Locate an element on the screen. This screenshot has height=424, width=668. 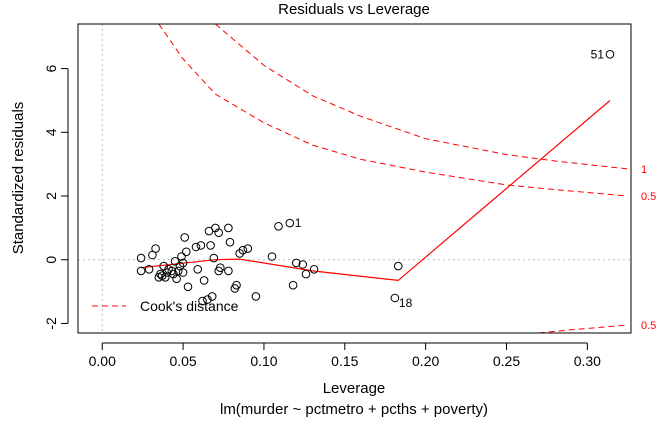
y-tick-label: -2 is located at coordinates (51, 323).